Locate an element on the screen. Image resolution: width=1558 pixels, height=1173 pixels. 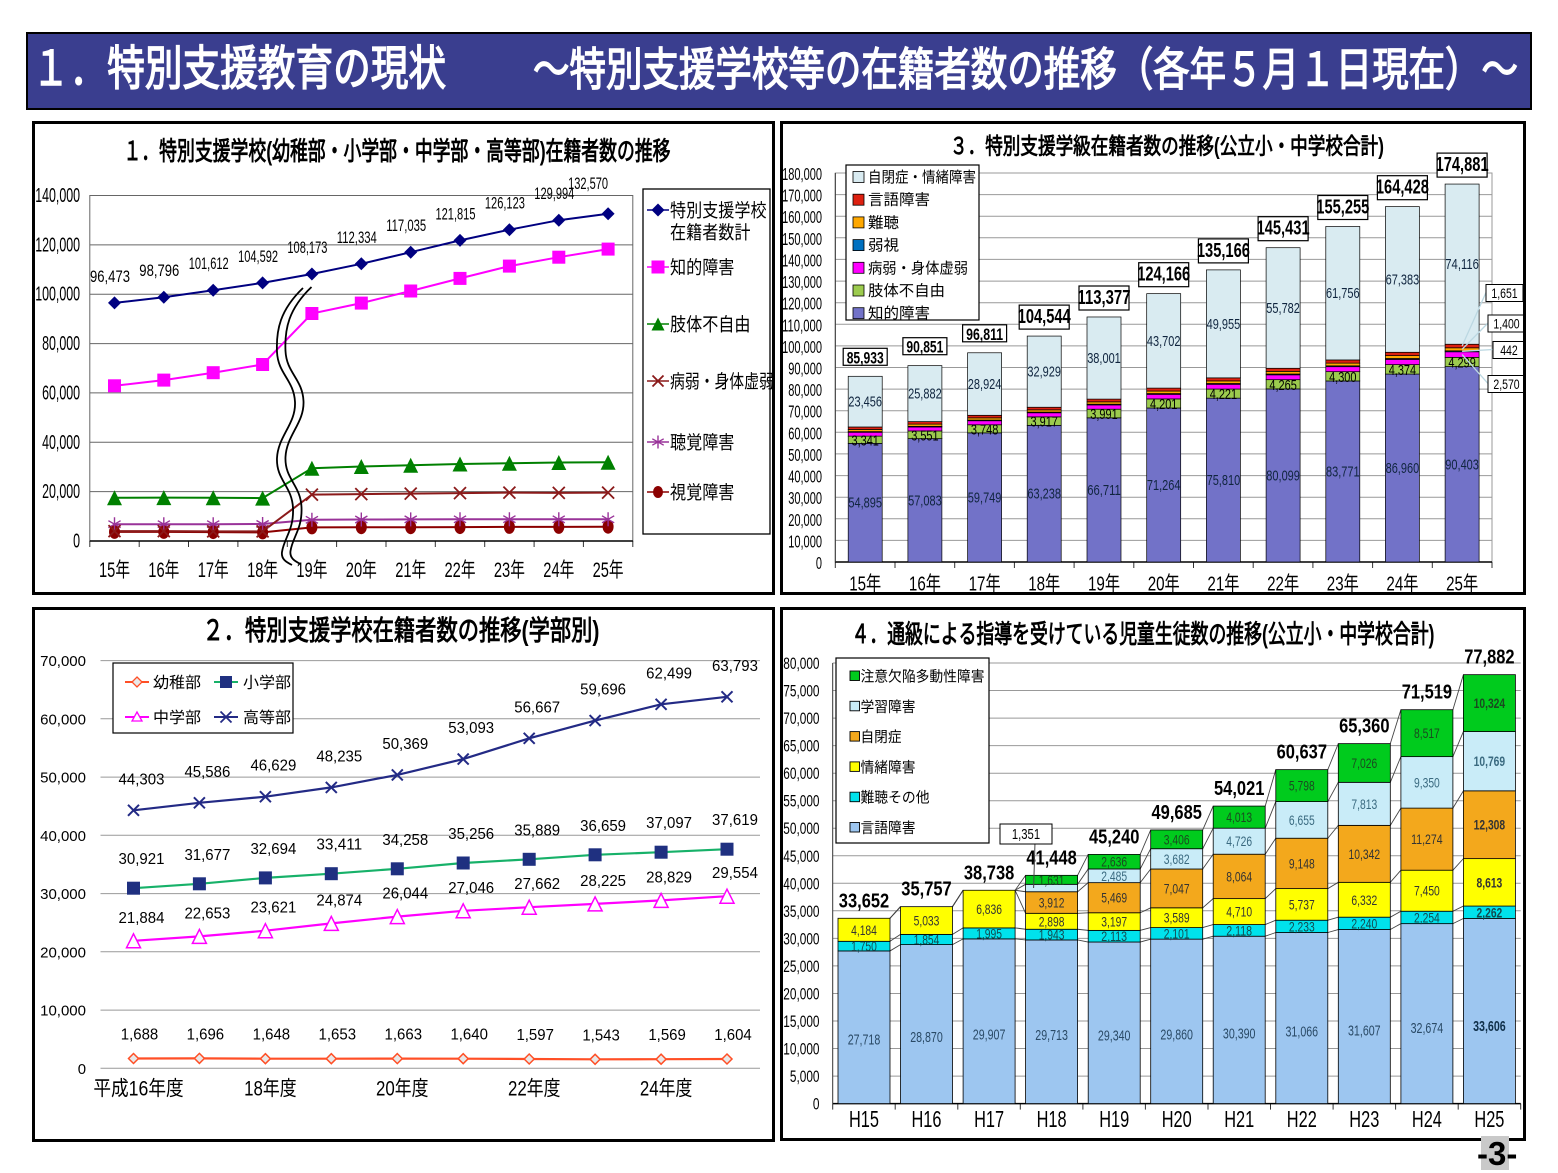
svg-text: 129,994 is located at coordinates (554, 194).